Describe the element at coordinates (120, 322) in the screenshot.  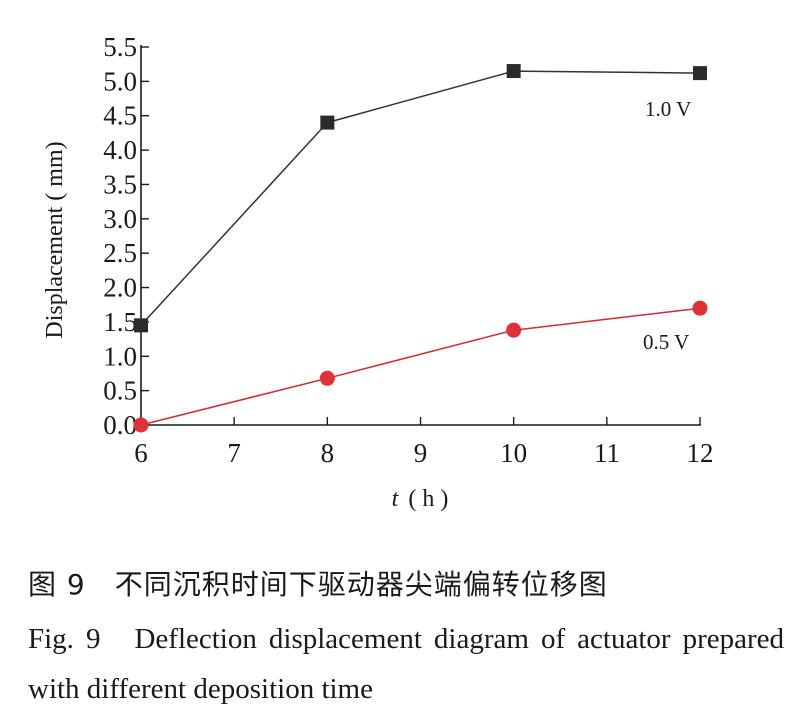
I see `y-tick-label: 1.5` at that location.